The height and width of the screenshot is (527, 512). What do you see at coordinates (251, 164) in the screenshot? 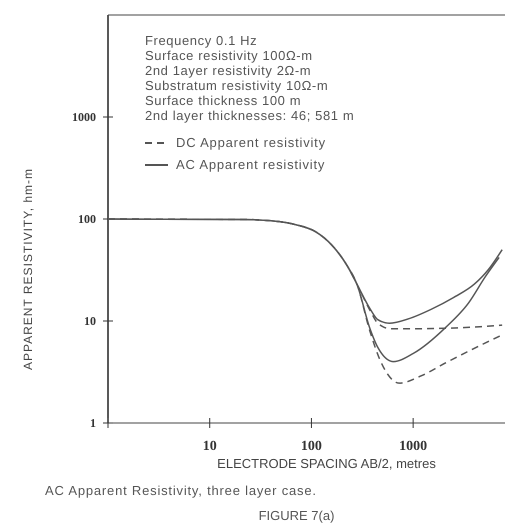
I see `legend-label: AC Apparent resistivity` at bounding box center [251, 164].